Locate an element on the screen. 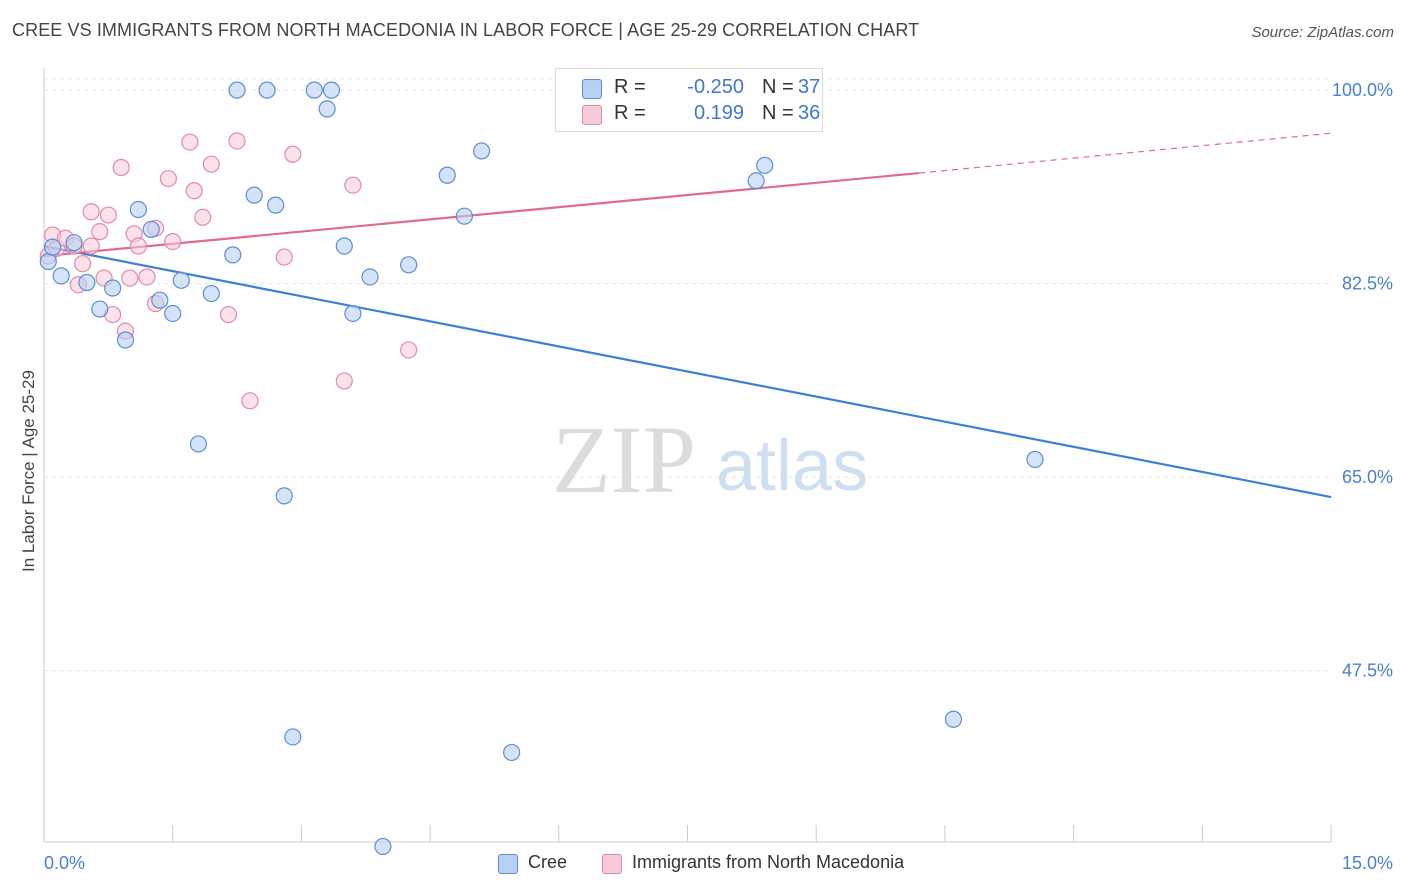 This screenshot has height=892, width=1406. series-swatch-cree is located at coordinates (508, 864).